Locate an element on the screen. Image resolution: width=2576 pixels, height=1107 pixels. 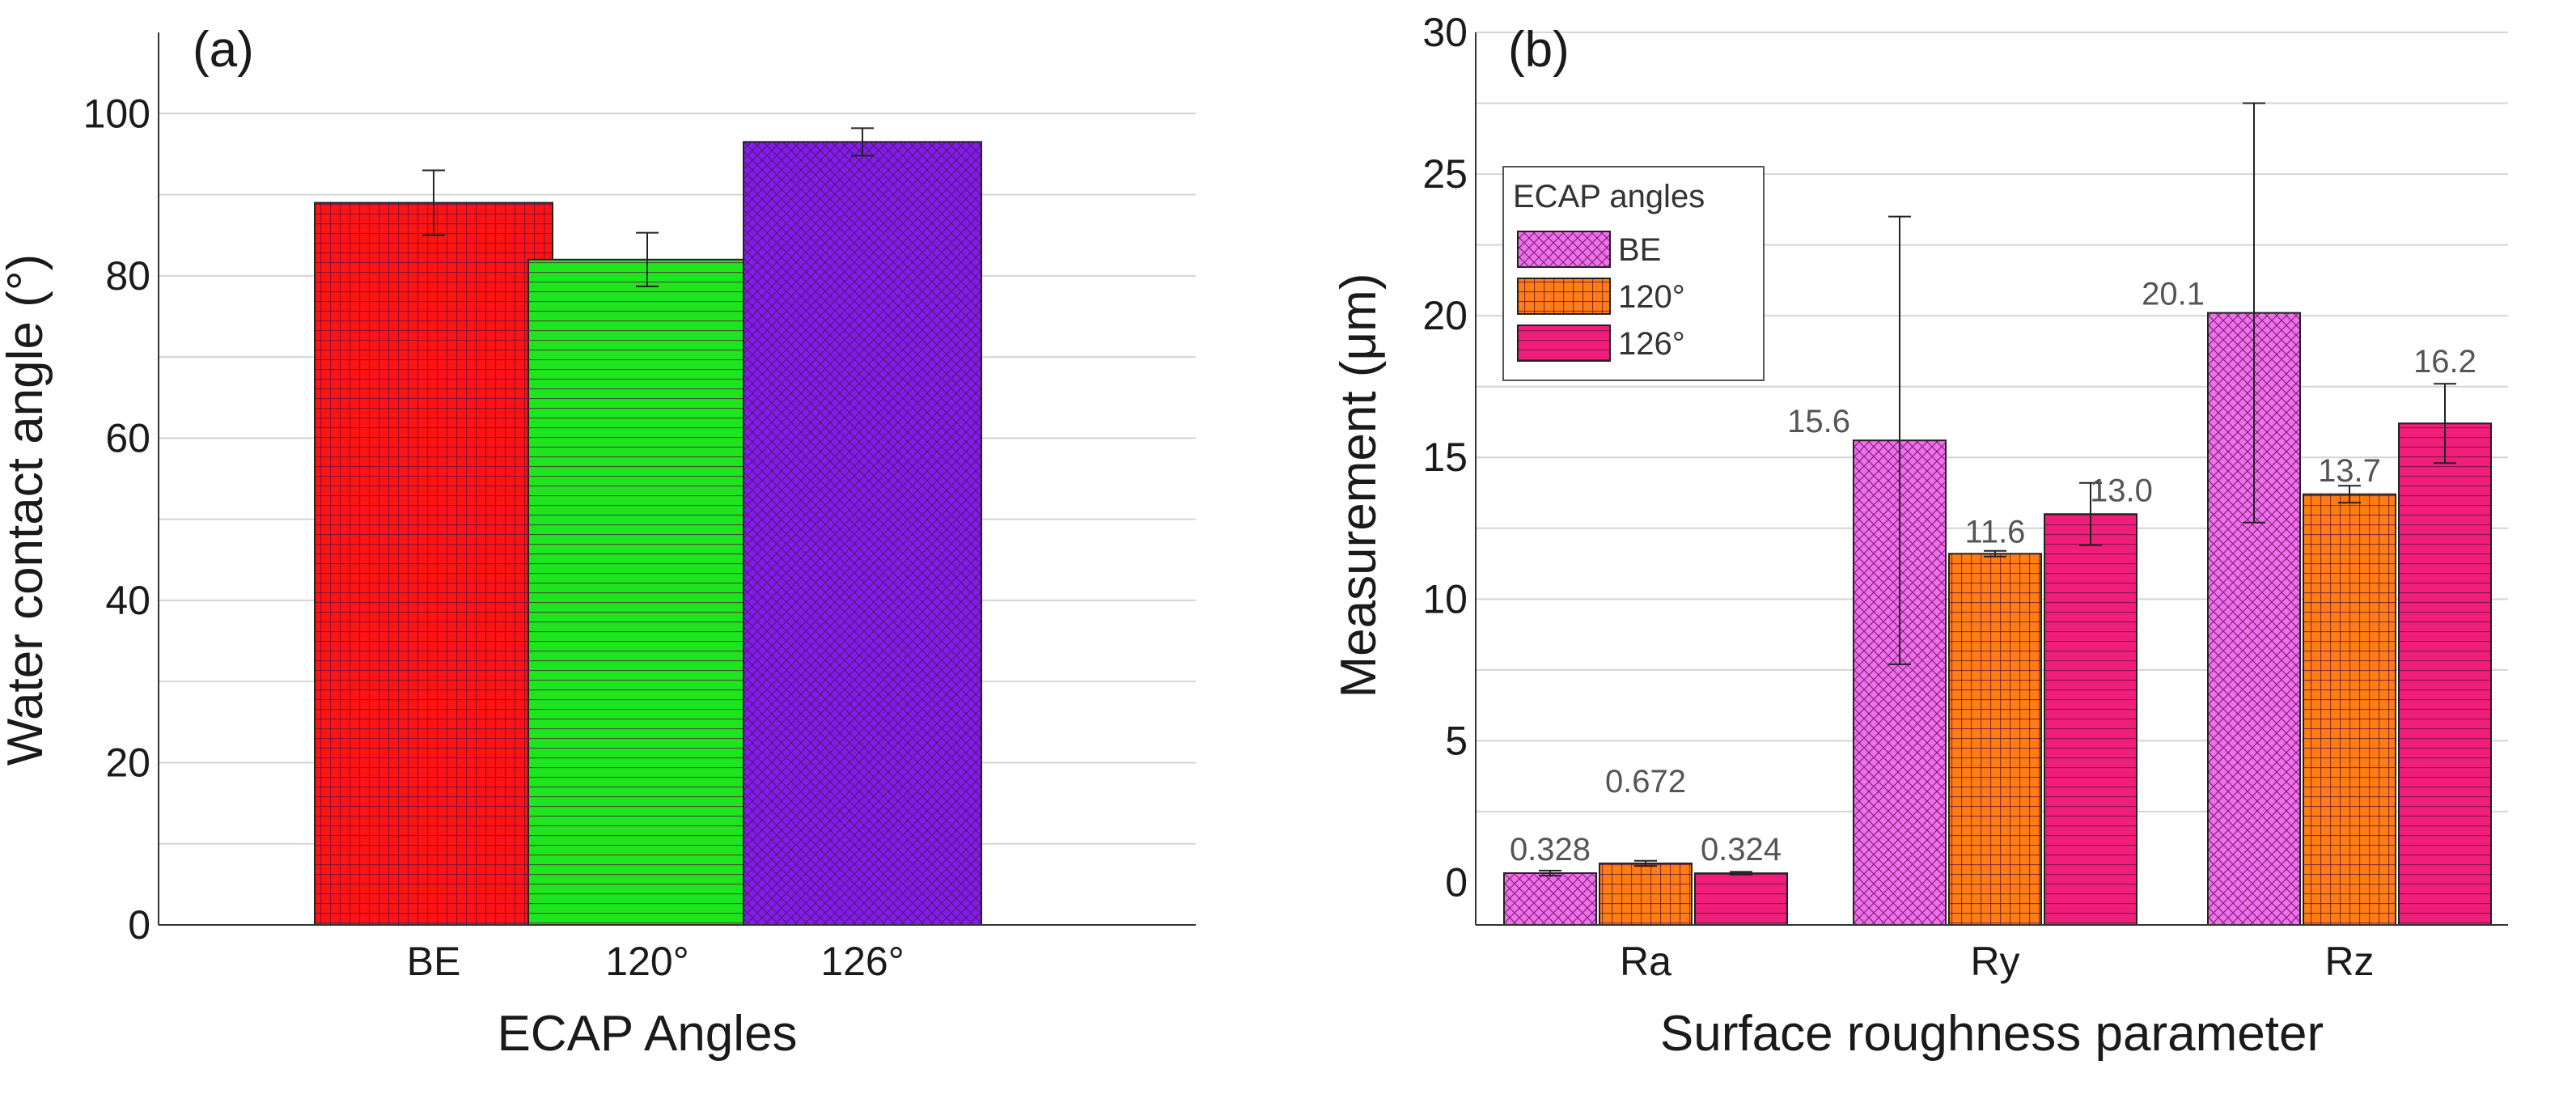
legend-label-2: 126° is located at coordinates (1651, 344).